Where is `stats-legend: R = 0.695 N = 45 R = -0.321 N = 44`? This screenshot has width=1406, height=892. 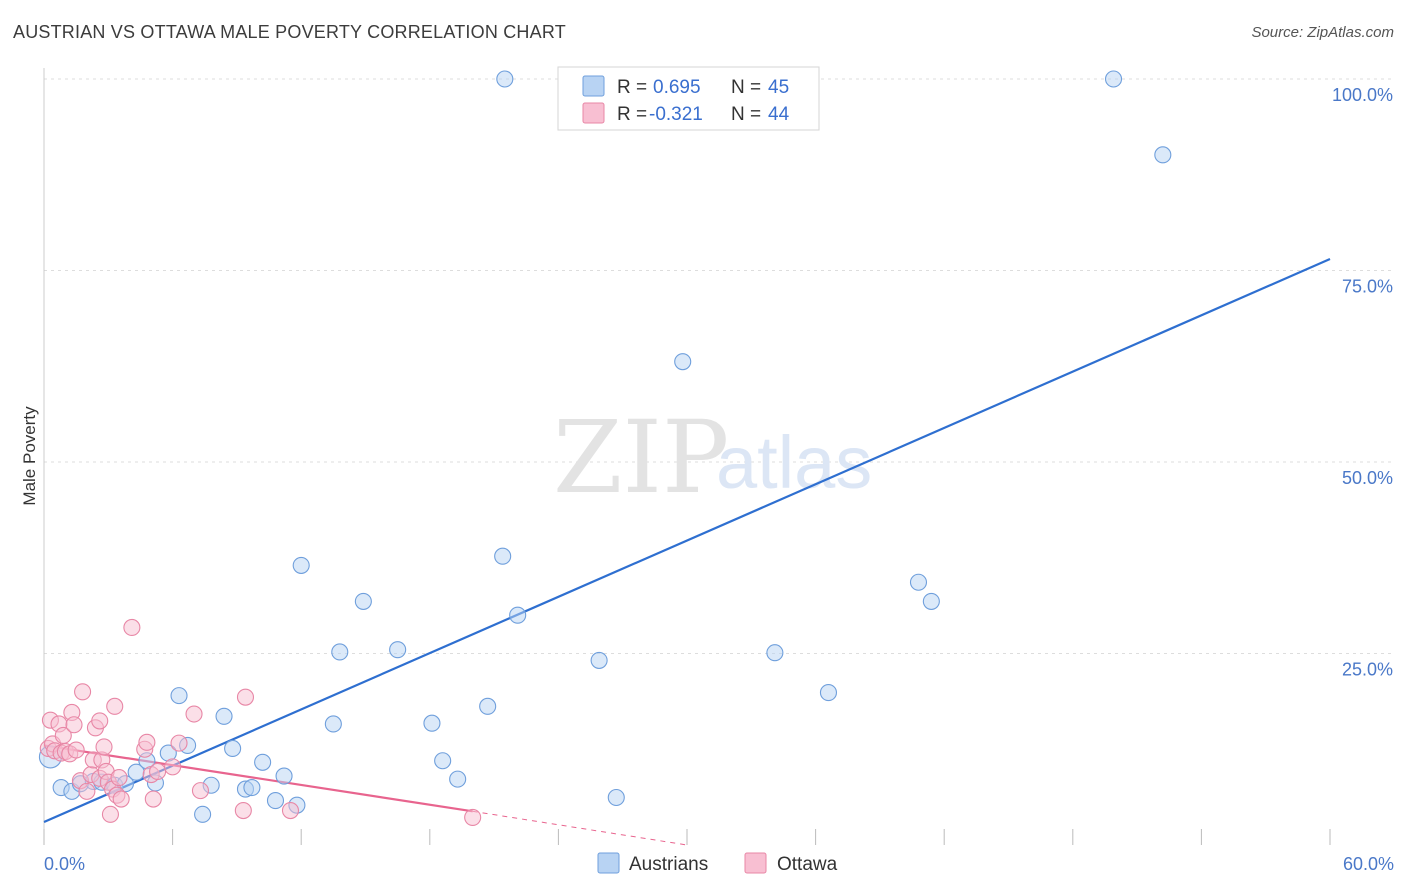
stats-legend: R = 0.695 N = 45 R = -0.321 N = 44 is located at coordinates (688, 98).